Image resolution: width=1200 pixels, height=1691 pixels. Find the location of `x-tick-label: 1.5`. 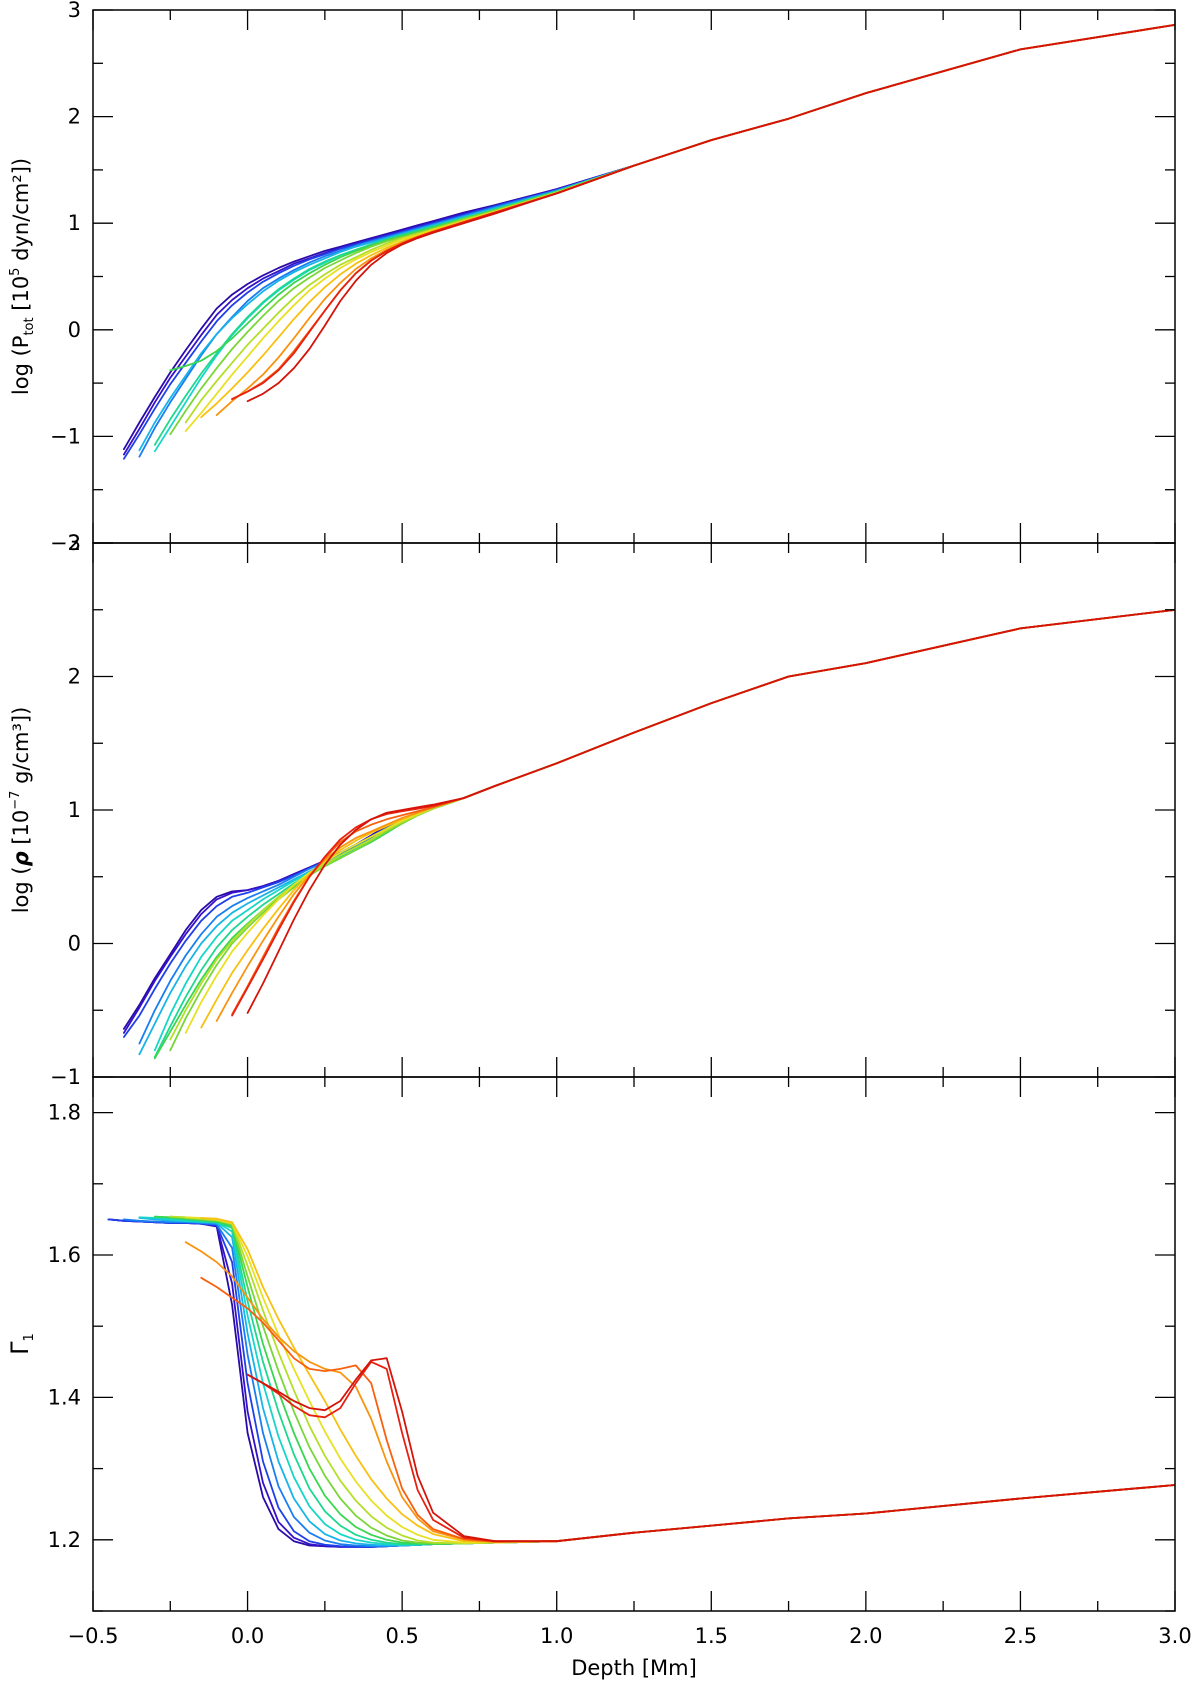

x-tick-label: 1.5 is located at coordinates (711, 1636).